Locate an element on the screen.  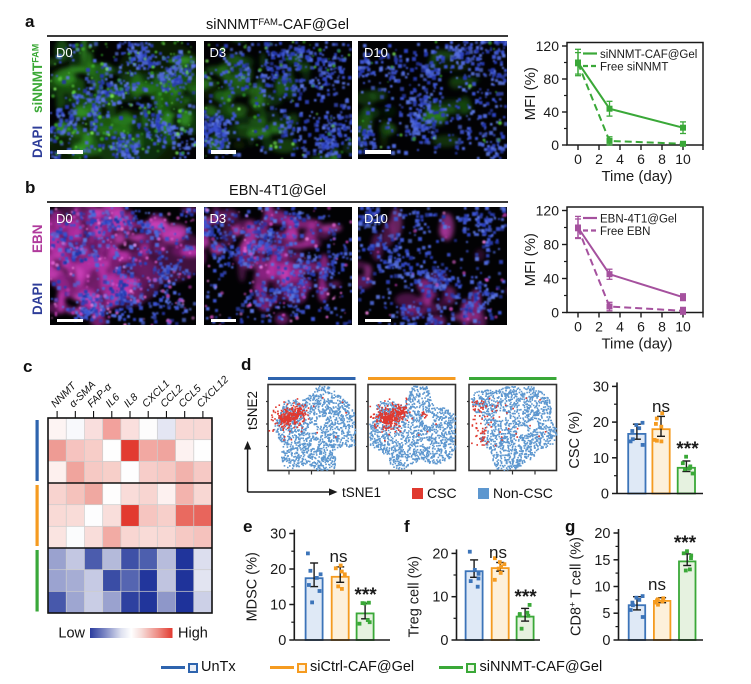
svg-text: IL8 is located at coordinates (131, 400).